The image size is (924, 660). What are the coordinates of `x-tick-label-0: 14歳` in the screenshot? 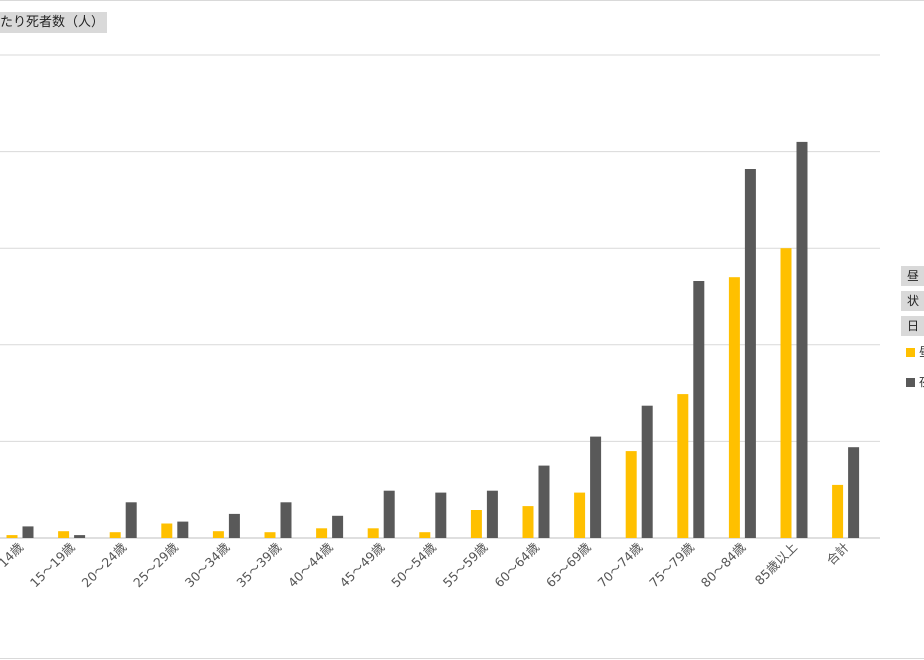 It's located at (13, 554).